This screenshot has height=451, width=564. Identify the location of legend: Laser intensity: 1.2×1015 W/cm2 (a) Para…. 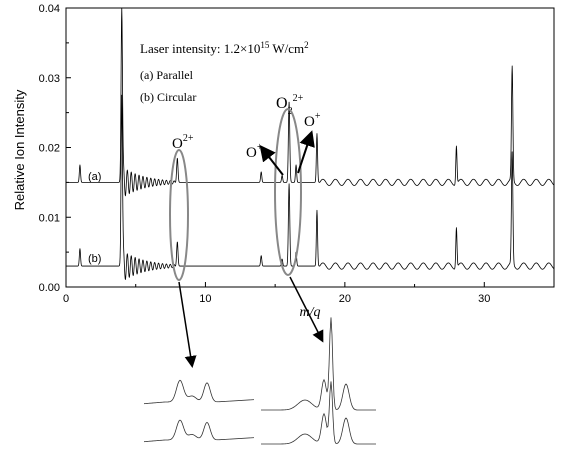
(224, 72).